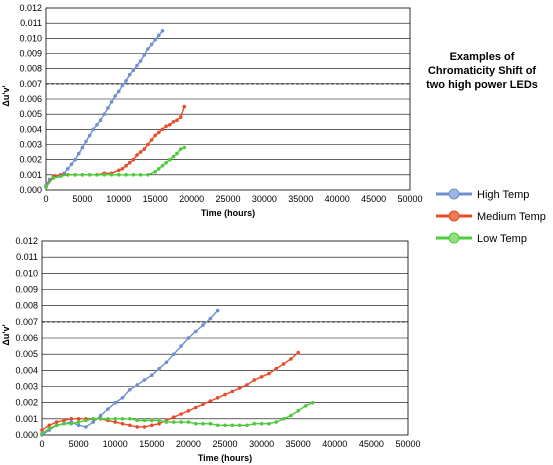 The width and height of the screenshot is (553, 465). I want to click on chart1-y-tick-label: 0.006, so click(30, 99).